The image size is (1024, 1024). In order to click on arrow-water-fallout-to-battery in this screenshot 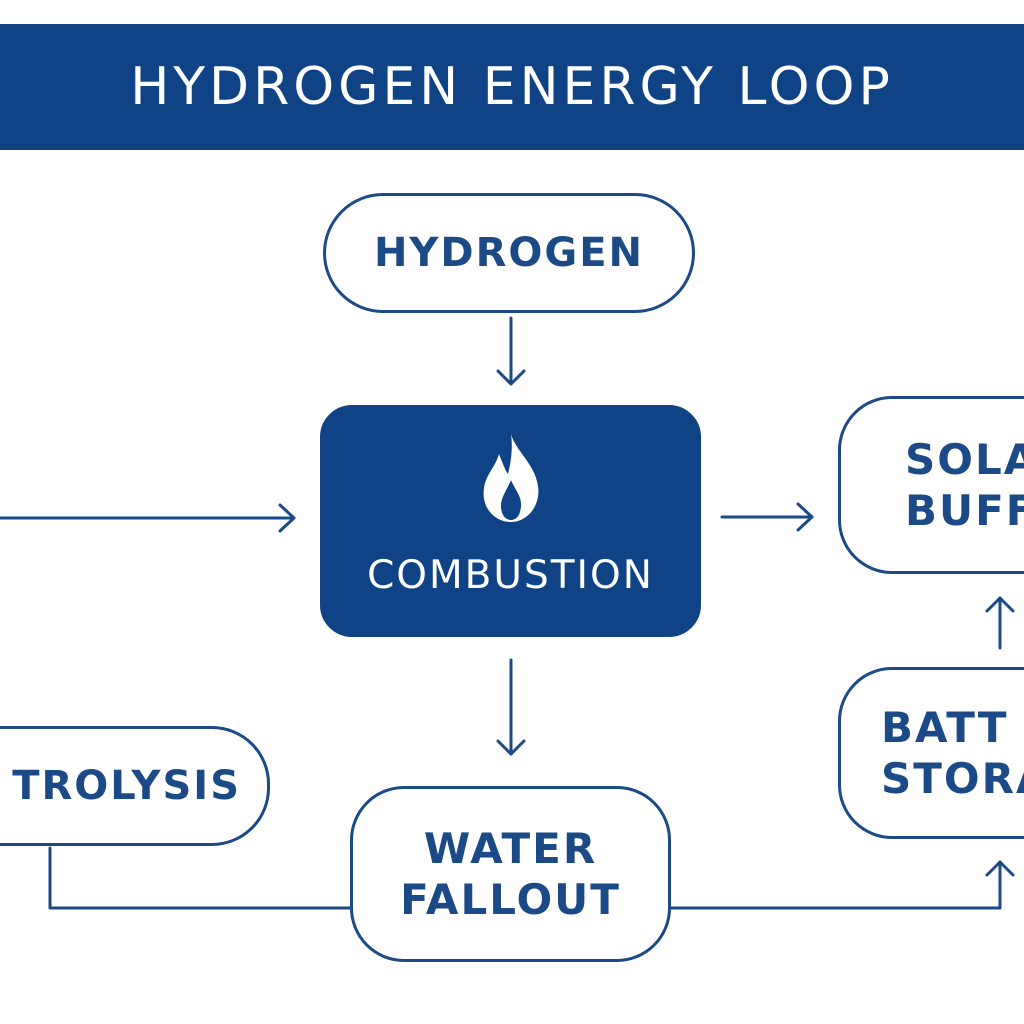, I will do `click(835, 885)`.